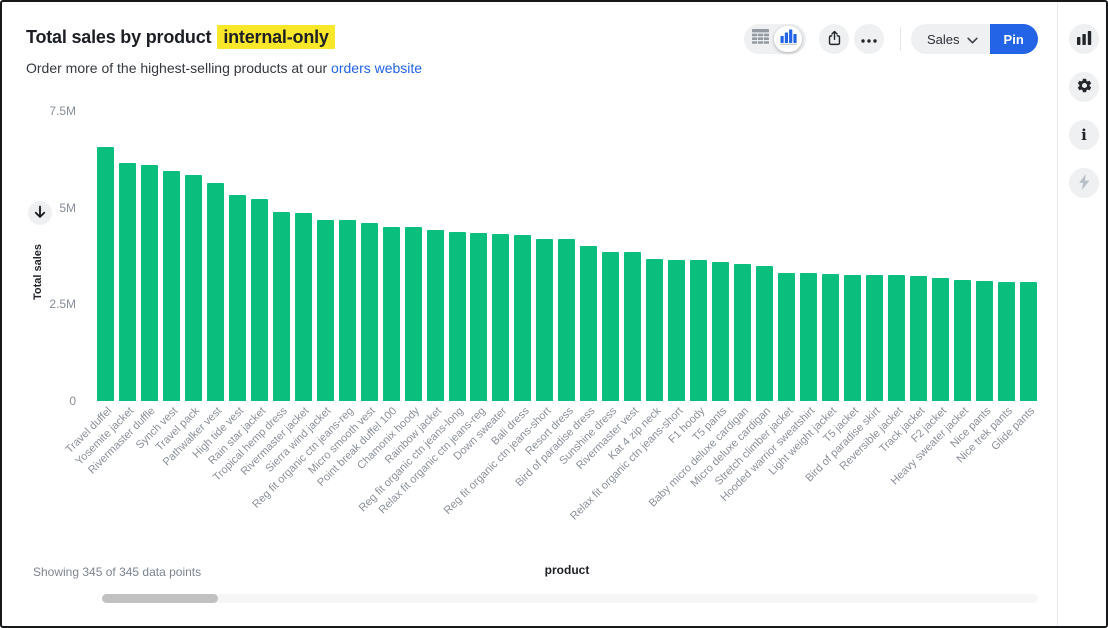 Image resolution: width=1108 pixels, height=628 pixels. What do you see at coordinates (1084, 39) in the screenshot?
I see `chart-panel-button` at bounding box center [1084, 39].